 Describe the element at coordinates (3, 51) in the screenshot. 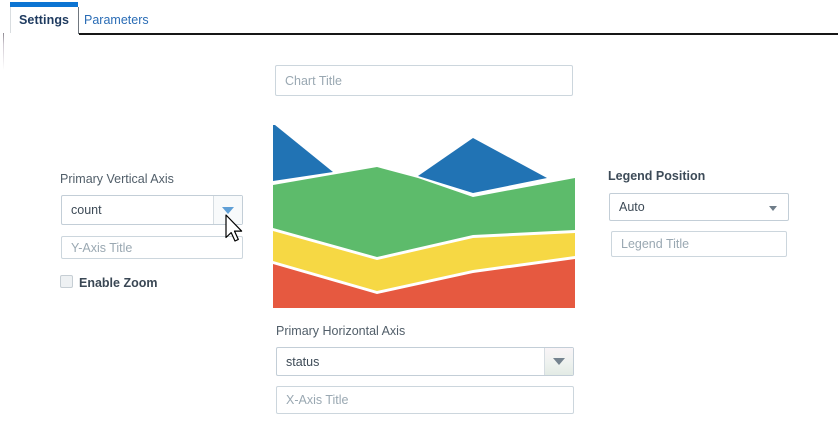

I see `panel-left-edge` at that location.